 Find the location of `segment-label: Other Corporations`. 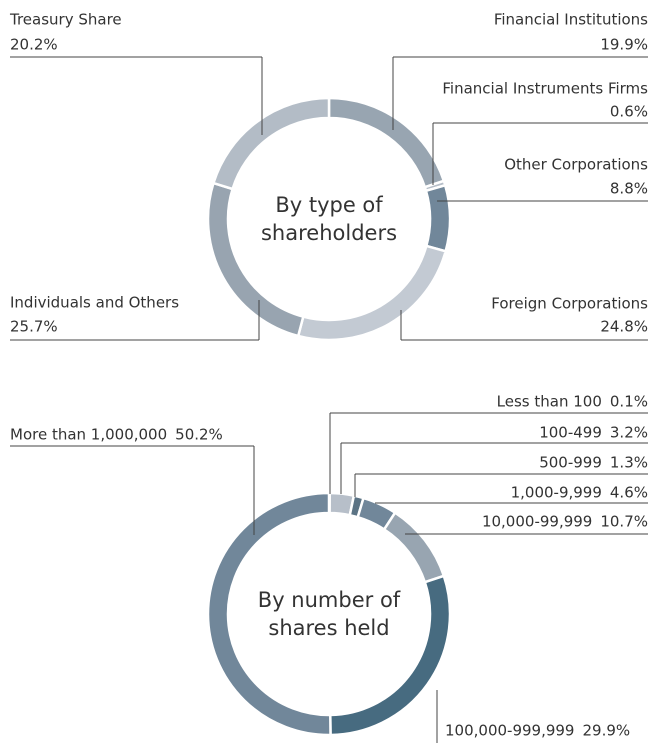

segment-label: Other Corporations is located at coordinates (576, 165).